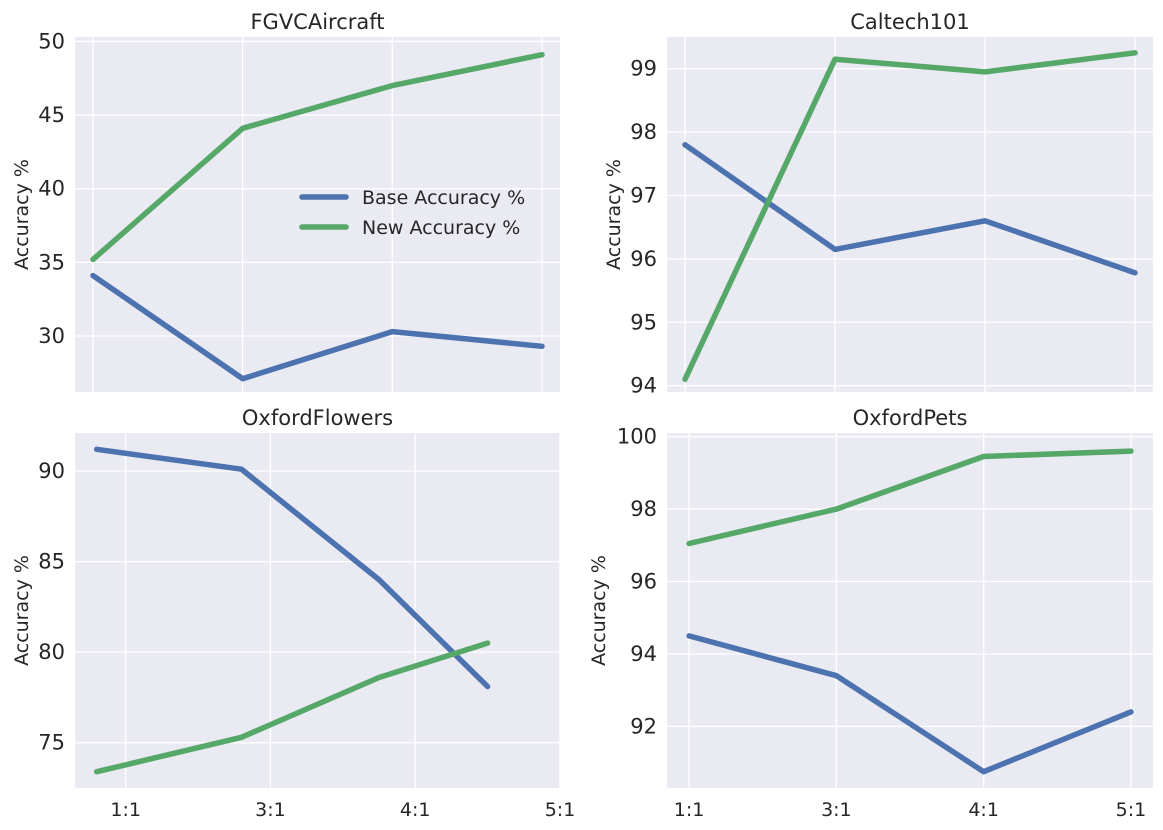 Image resolution: width=1163 pixels, height=830 pixels. Describe the element at coordinates (441, 228) in the screenshot. I see `legend-label: New Accuracy %` at that location.